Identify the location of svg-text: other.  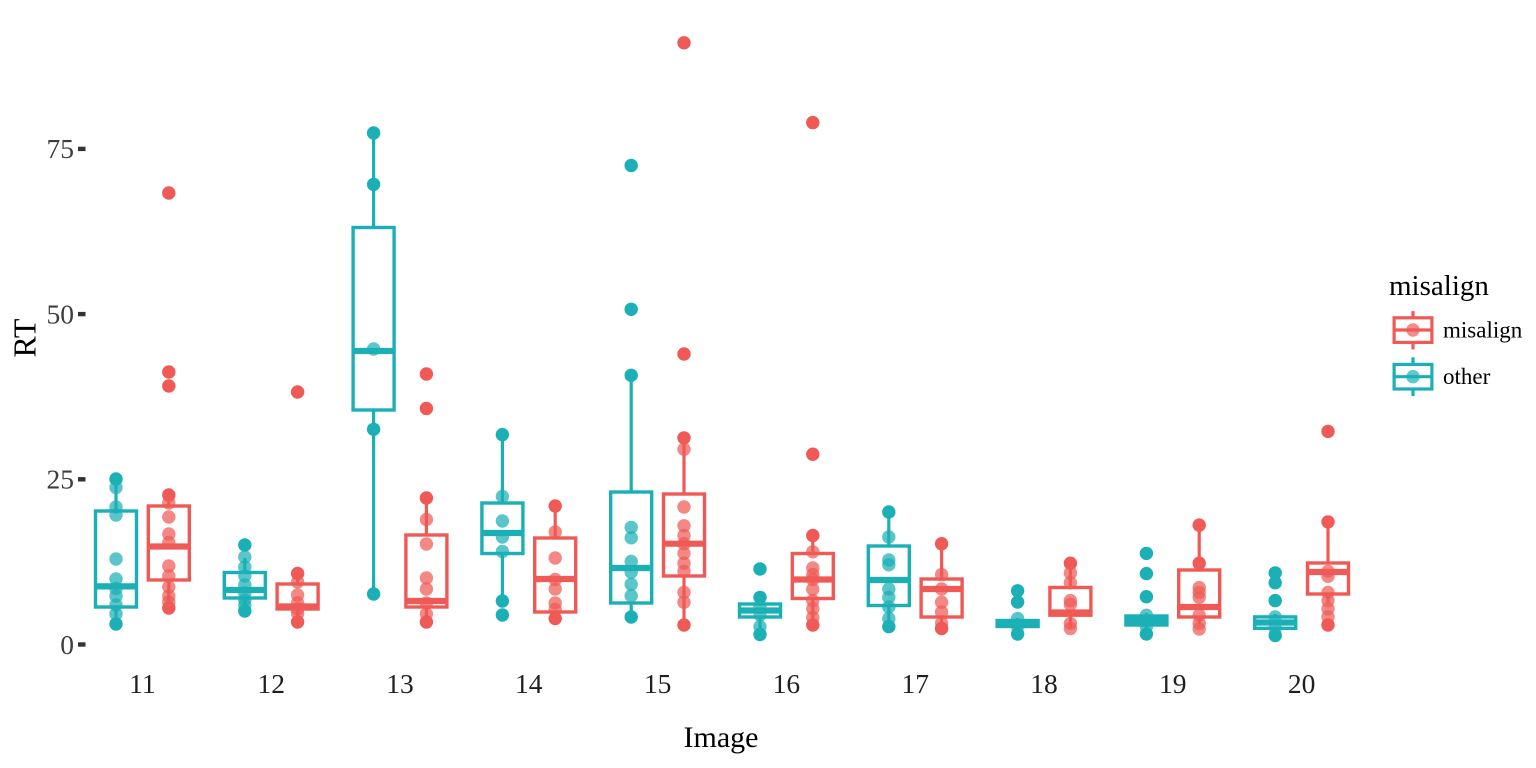
(1467, 376).